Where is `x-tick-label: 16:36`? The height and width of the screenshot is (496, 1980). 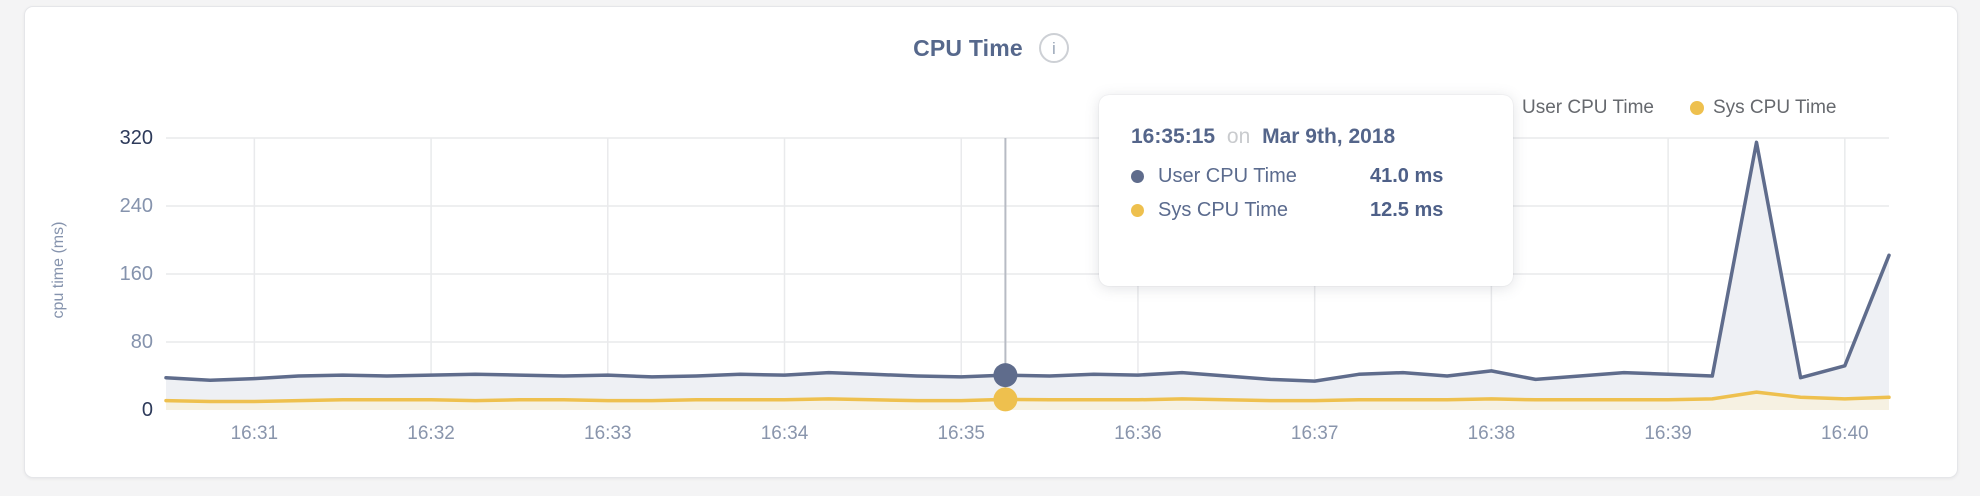
x-tick-label: 16:36 is located at coordinates (1138, 433).